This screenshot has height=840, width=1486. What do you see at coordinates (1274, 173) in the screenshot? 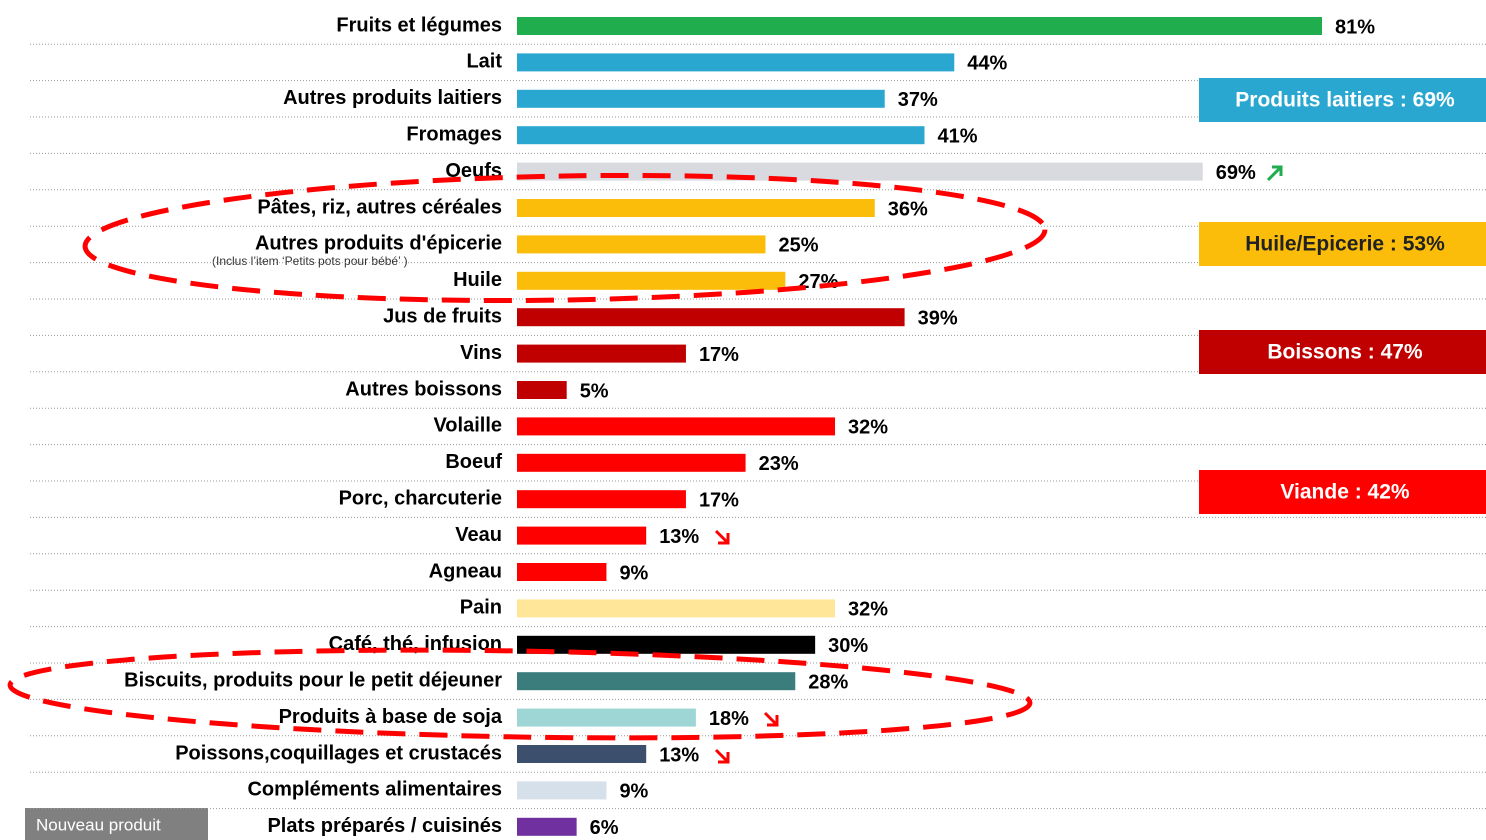
I see `trend-up` at bounding box center [1274, 173].